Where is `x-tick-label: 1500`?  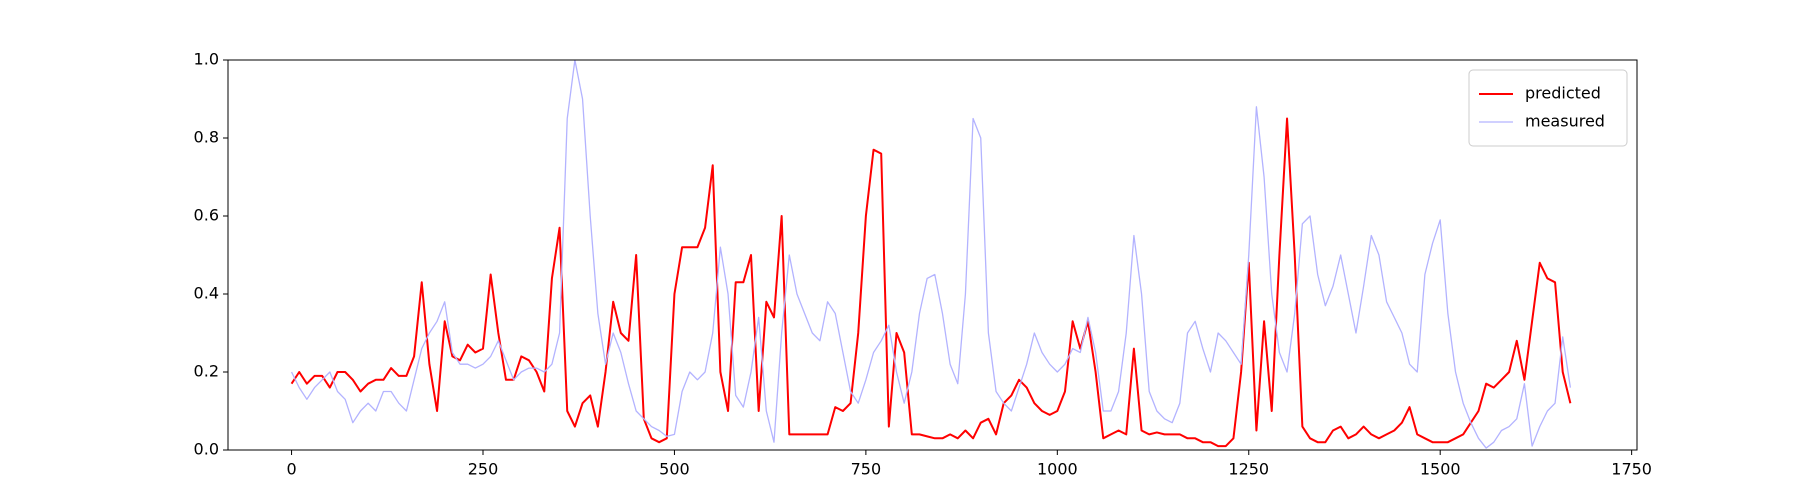 x-tick-label: 1500 is located at coordinates (1440, 469).